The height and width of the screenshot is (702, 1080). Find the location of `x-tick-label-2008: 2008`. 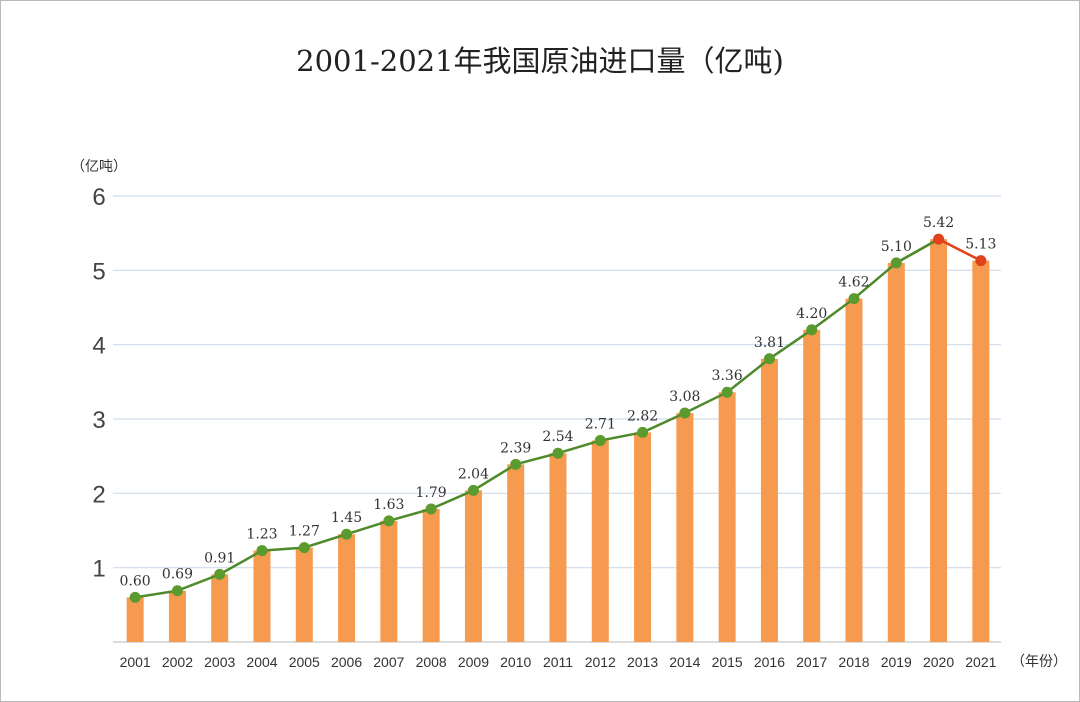

x-tick-label-2008: 2008 is located at coordinates (431, 662).